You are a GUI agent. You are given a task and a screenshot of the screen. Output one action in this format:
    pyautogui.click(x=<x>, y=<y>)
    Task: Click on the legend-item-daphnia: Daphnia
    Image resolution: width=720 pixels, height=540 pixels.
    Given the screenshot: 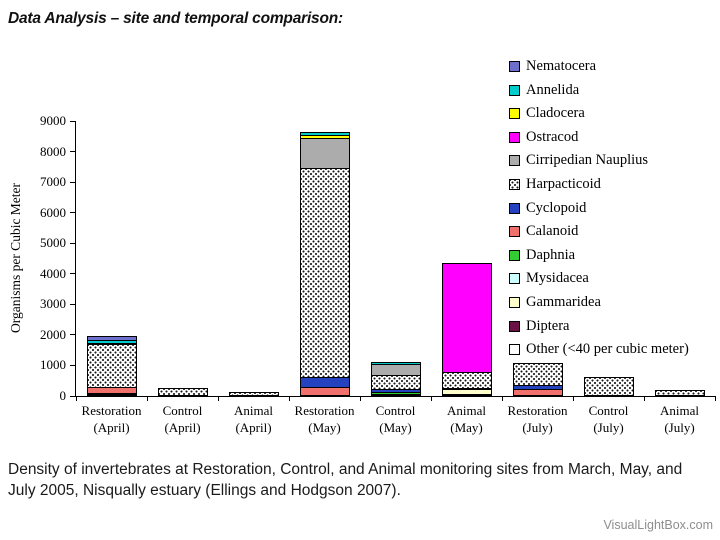 What is the action you would take?
    pyautogui.click(x=599, y=255)
    